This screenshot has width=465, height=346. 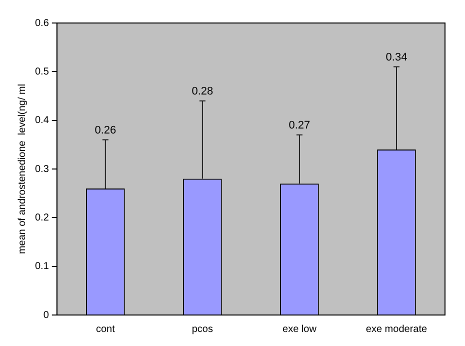 I want to click on annotation: 0.26, so click(x=105, y=130).